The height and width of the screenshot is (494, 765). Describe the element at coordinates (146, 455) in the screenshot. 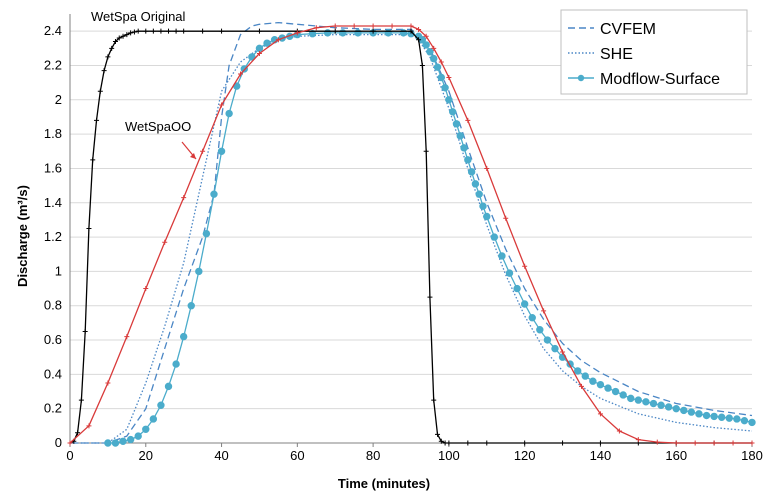

I see `x-tick-label: 20` at that location.